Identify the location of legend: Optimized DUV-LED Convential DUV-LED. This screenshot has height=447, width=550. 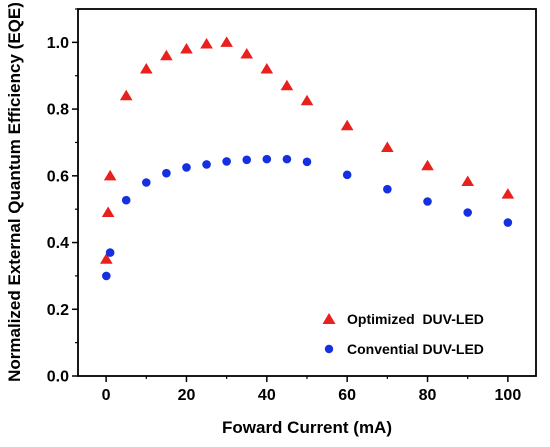
(403, 334).